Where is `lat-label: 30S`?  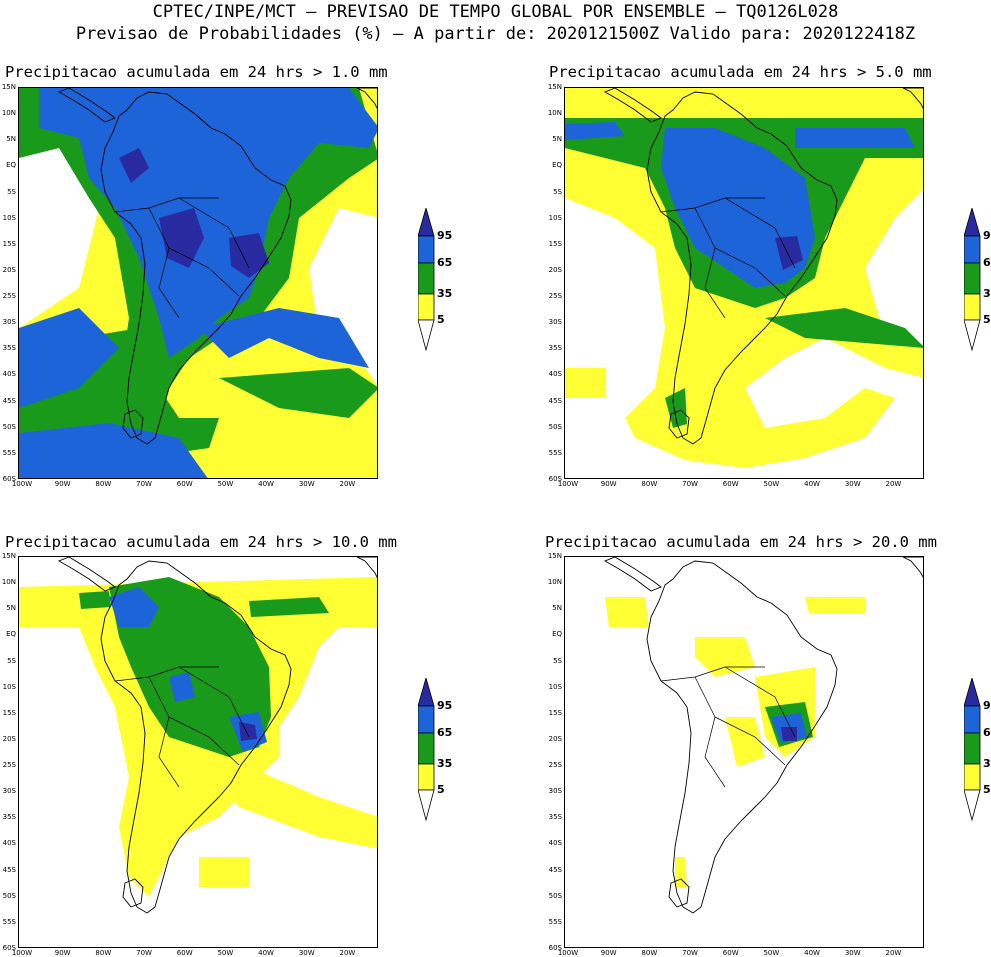
lat-label: 30S is located at coordinates (555, 791).